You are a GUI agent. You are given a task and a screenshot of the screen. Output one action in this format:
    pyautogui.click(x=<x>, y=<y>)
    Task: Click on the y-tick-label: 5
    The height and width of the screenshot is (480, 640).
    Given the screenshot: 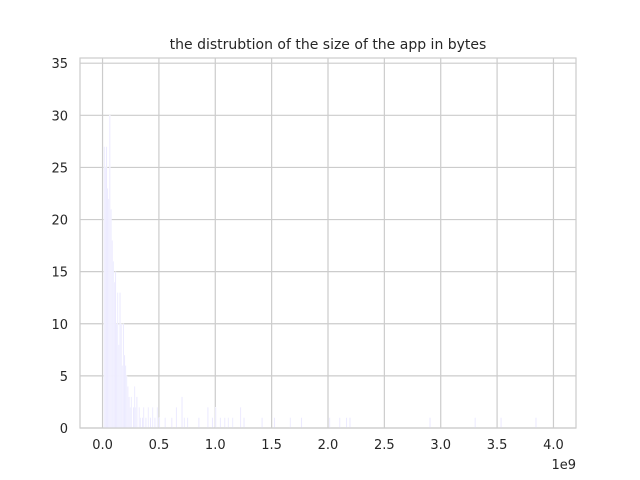 What is the action you would take?
    pyautogui.click(x=64, y=377)
    